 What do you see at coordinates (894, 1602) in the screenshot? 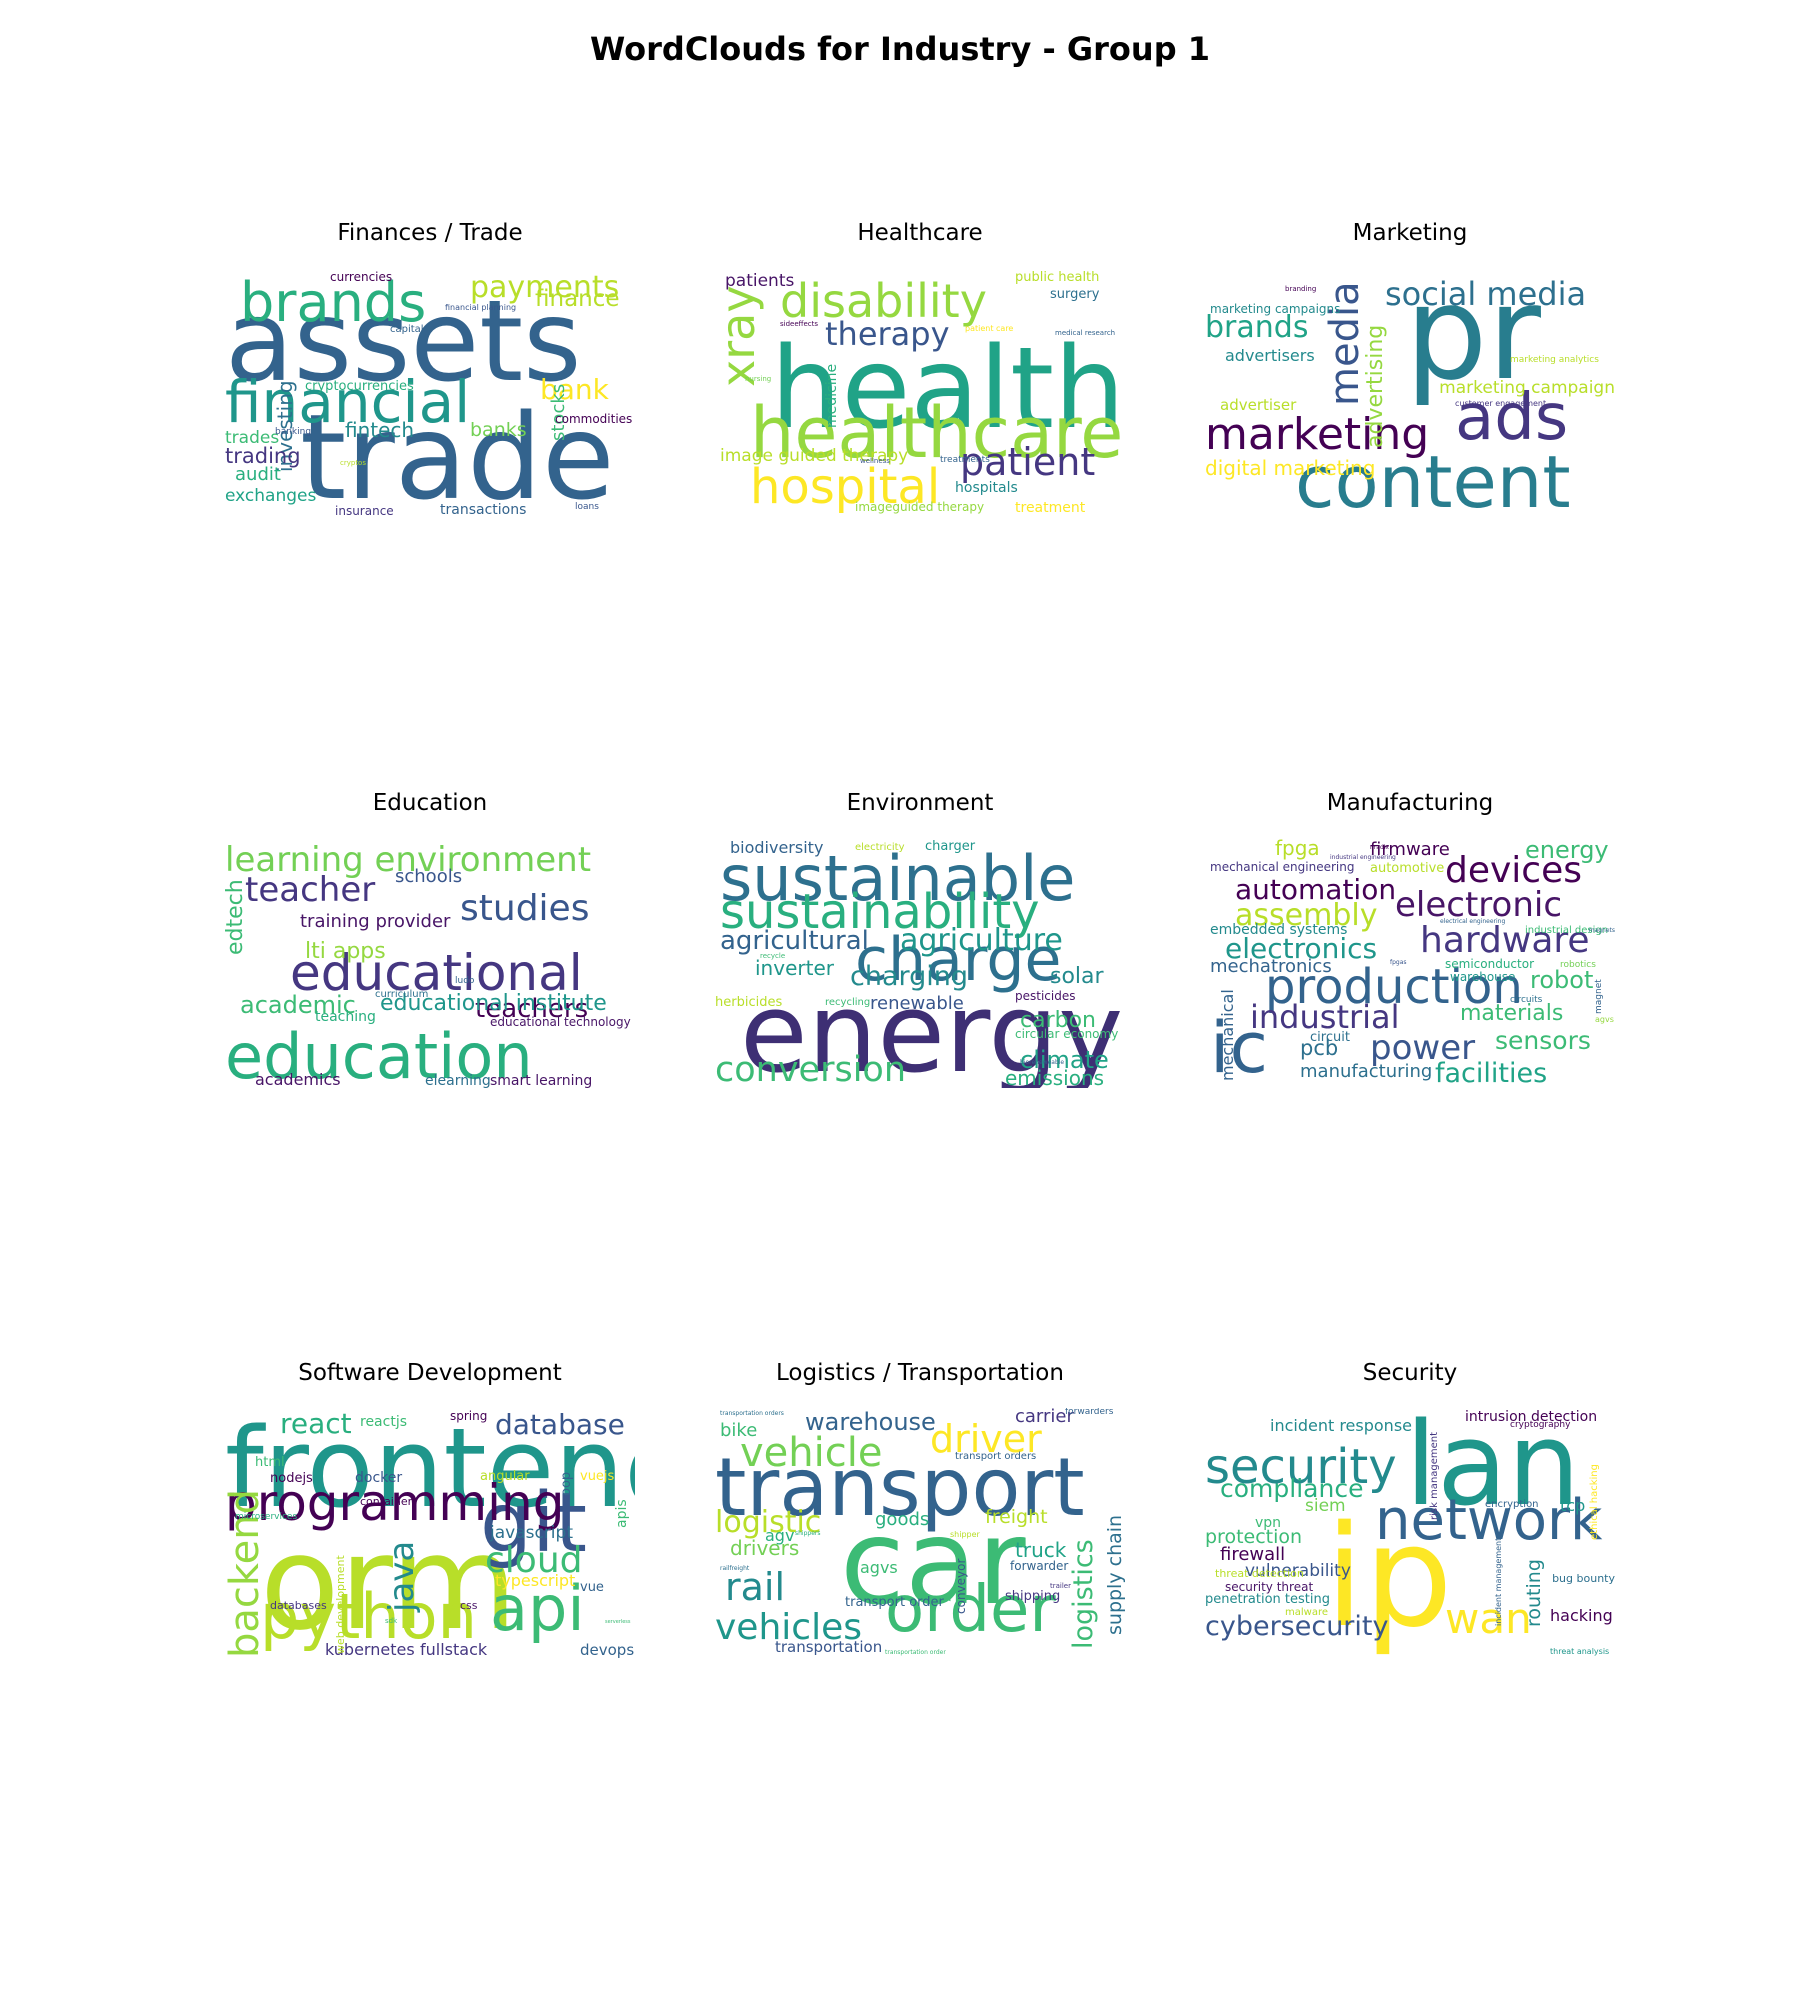
I see `cloud-word: transport order` at bounding box center [894, 1602].